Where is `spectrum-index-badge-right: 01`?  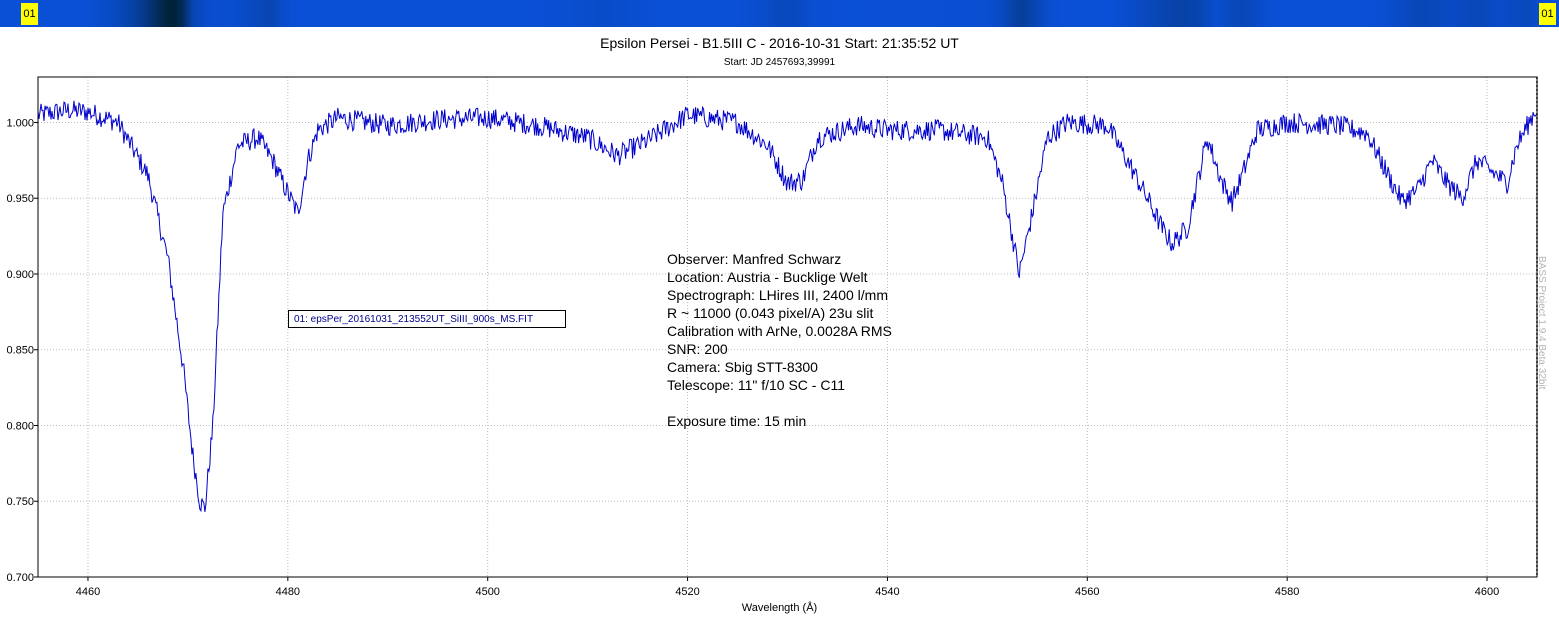 spectrum-index-badge-right: 01 is located at coordinates (1547, 14).